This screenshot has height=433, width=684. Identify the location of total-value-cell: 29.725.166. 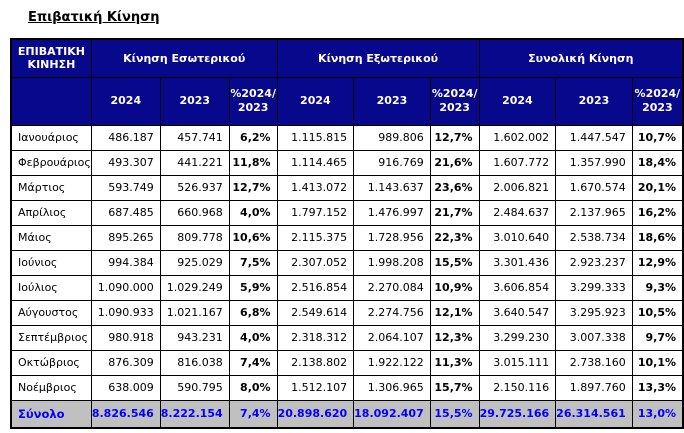
(517, 414).